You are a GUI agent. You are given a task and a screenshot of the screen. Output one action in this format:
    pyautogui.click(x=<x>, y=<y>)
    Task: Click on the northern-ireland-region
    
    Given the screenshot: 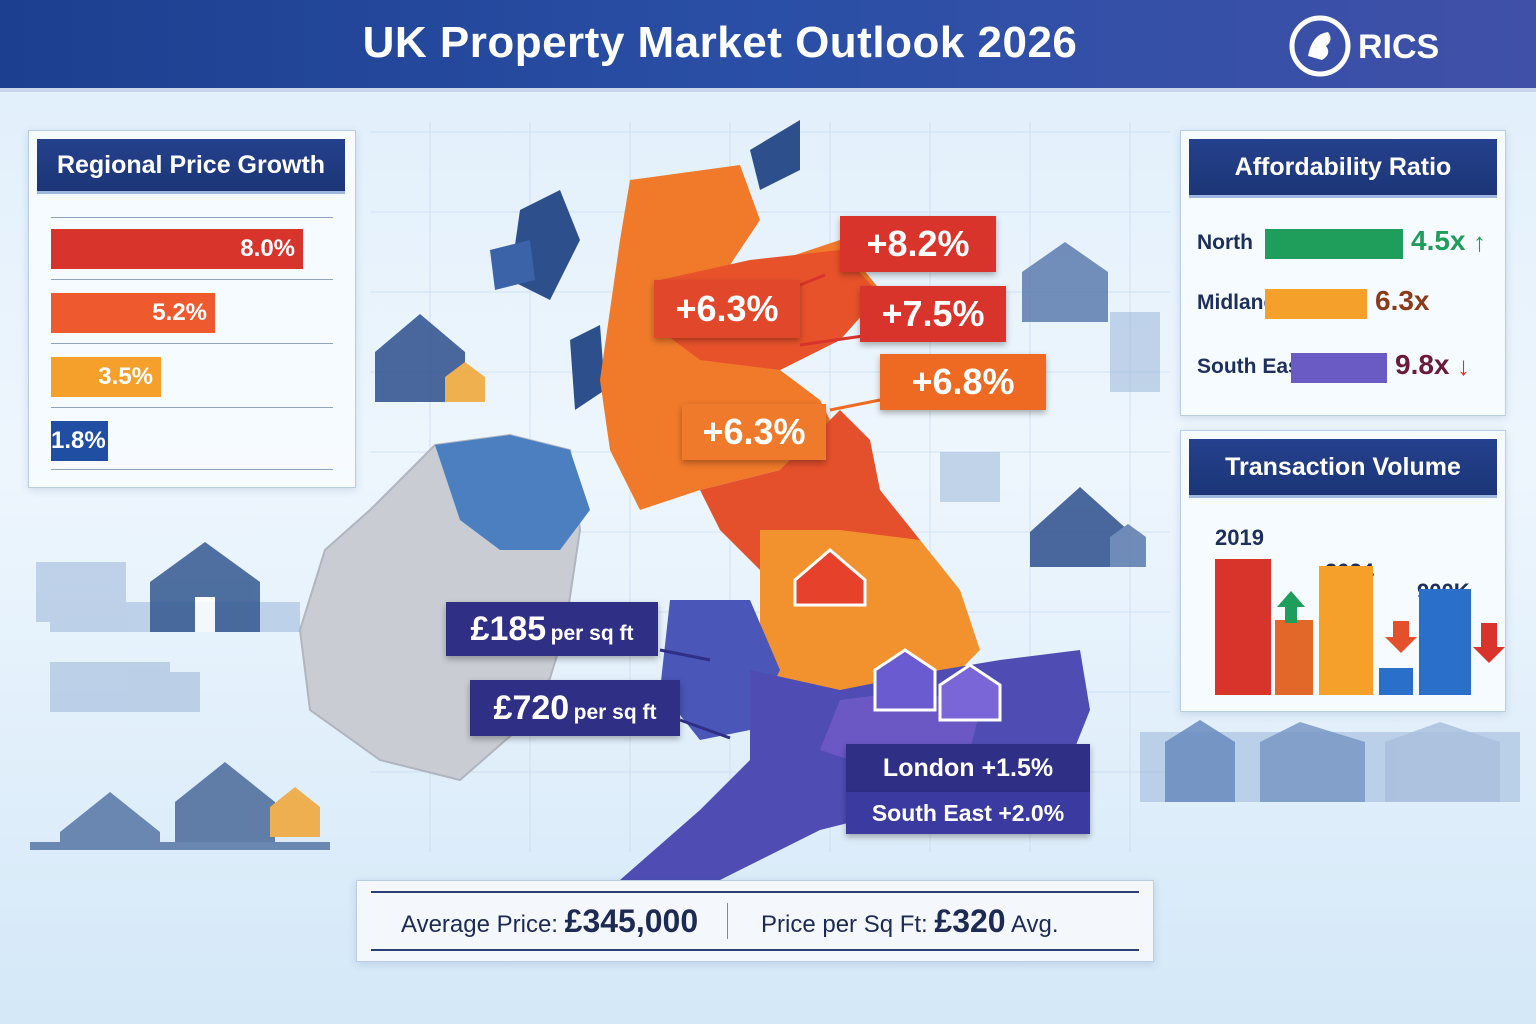 What is the action you would take?
    pyautogui.click(x=512, y=492)
    